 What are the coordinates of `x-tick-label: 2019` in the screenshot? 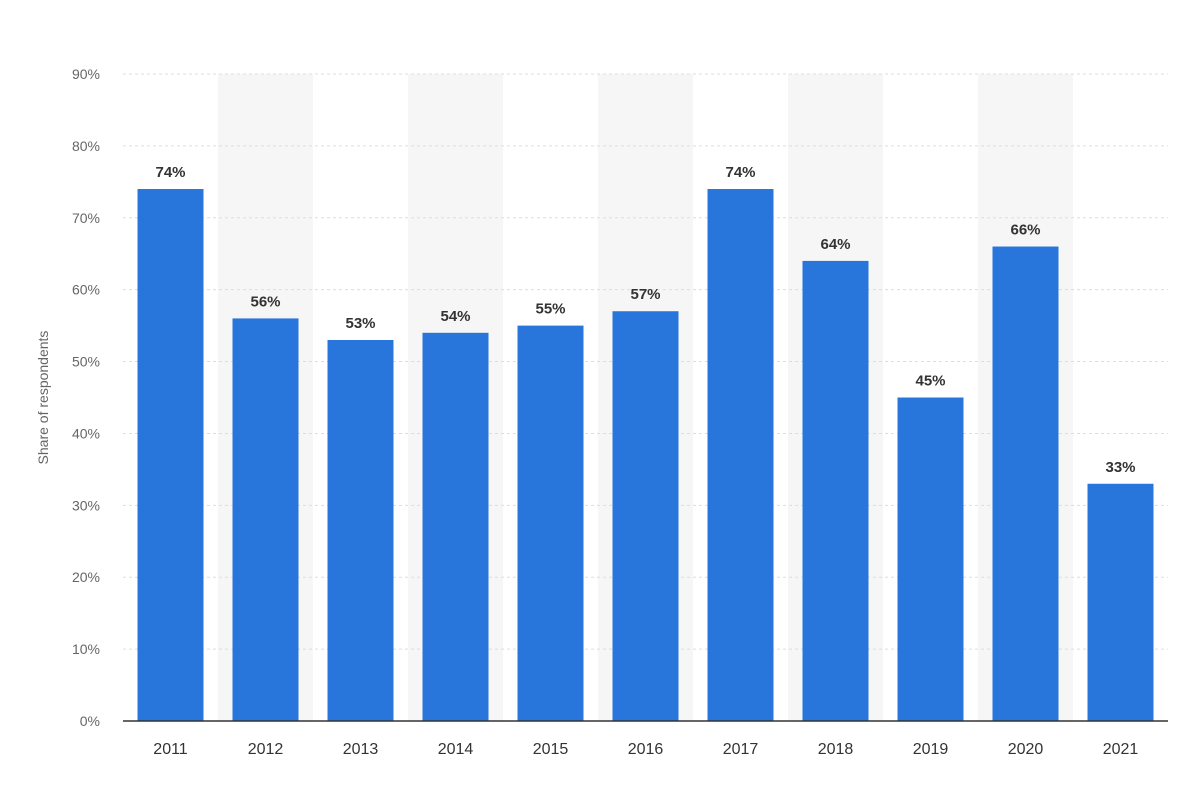 It's located at (931, 749).